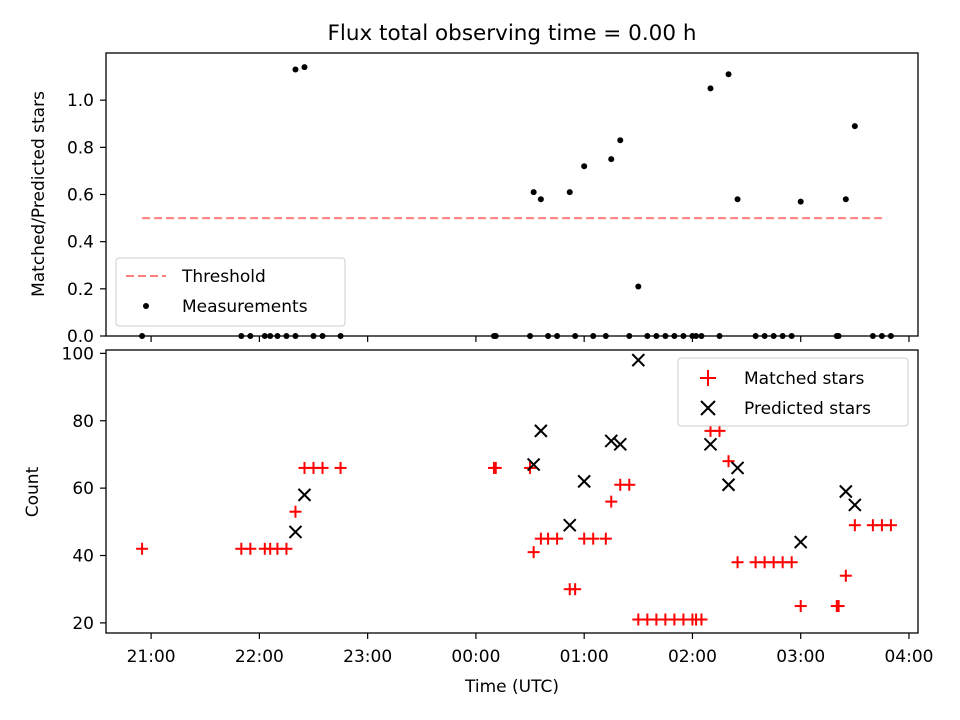 The height and width of the screenshot is (720, 960). What do you see at coordinates (692, 657) in the screenshot?
I see `time-x-tick-label: 02:00` at bounding box center [692, 657].